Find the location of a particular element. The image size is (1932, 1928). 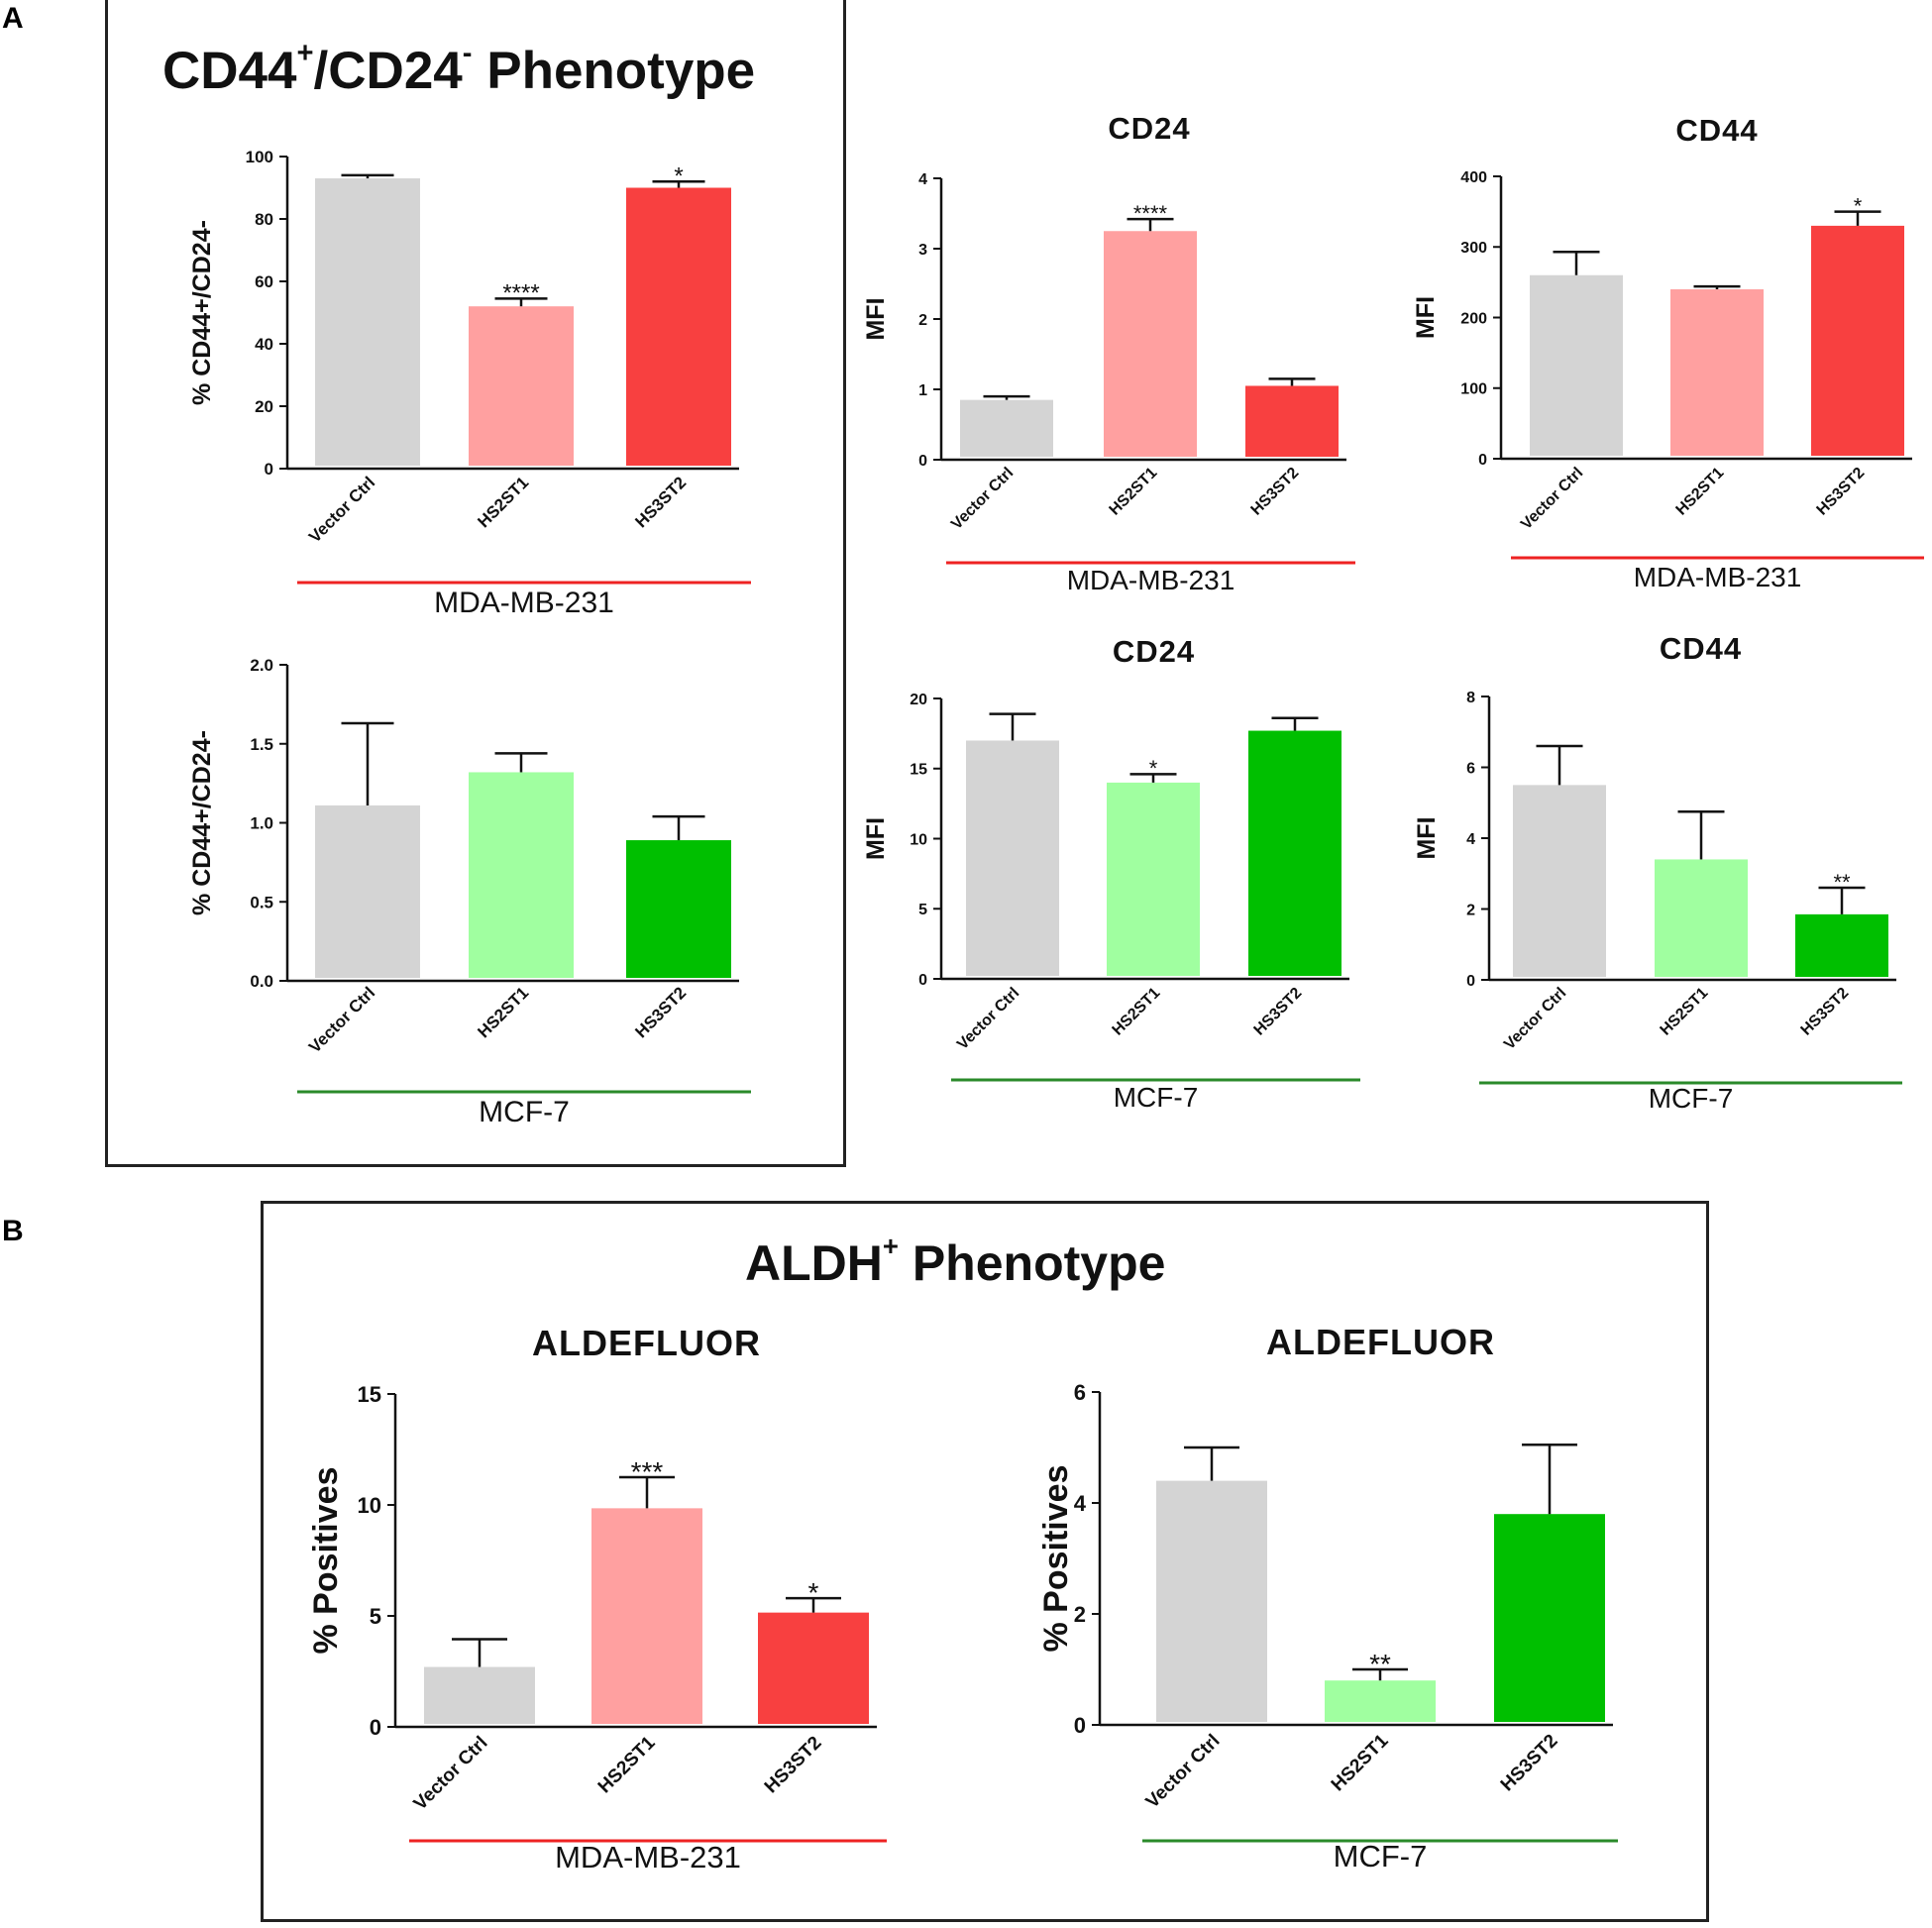

panel-b-title-main: ALDH is located at coordinates (814, 1262).